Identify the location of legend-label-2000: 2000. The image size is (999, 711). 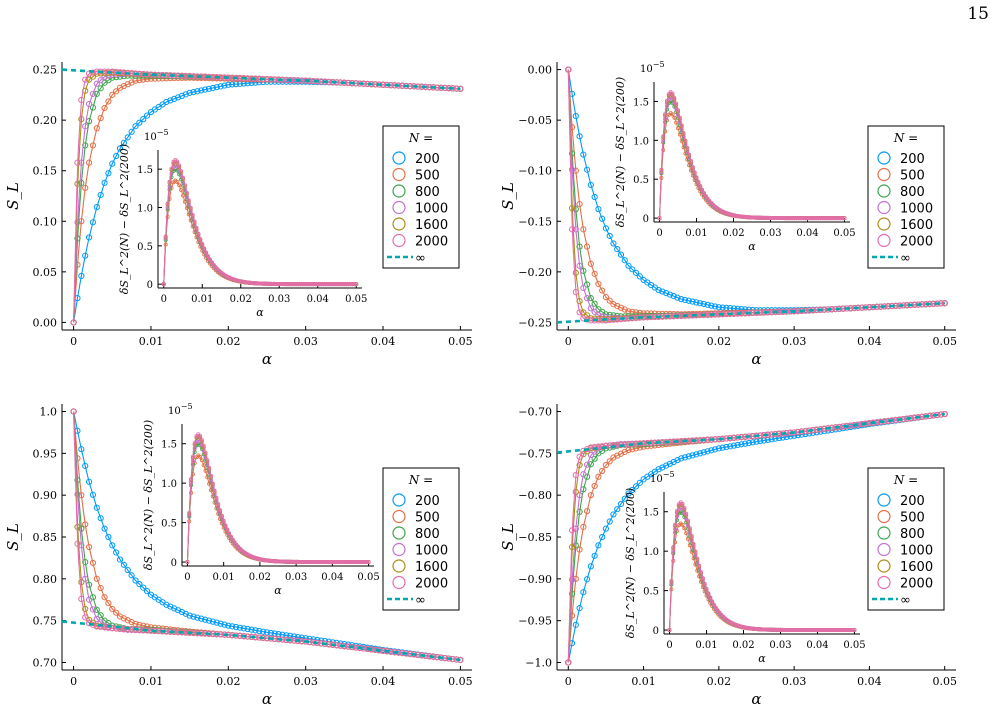
(431, 584).